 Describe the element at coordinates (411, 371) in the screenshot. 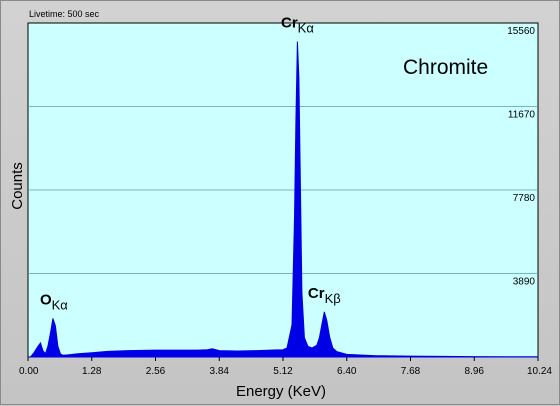

I see `x-tick-label: 7.68` at that location.